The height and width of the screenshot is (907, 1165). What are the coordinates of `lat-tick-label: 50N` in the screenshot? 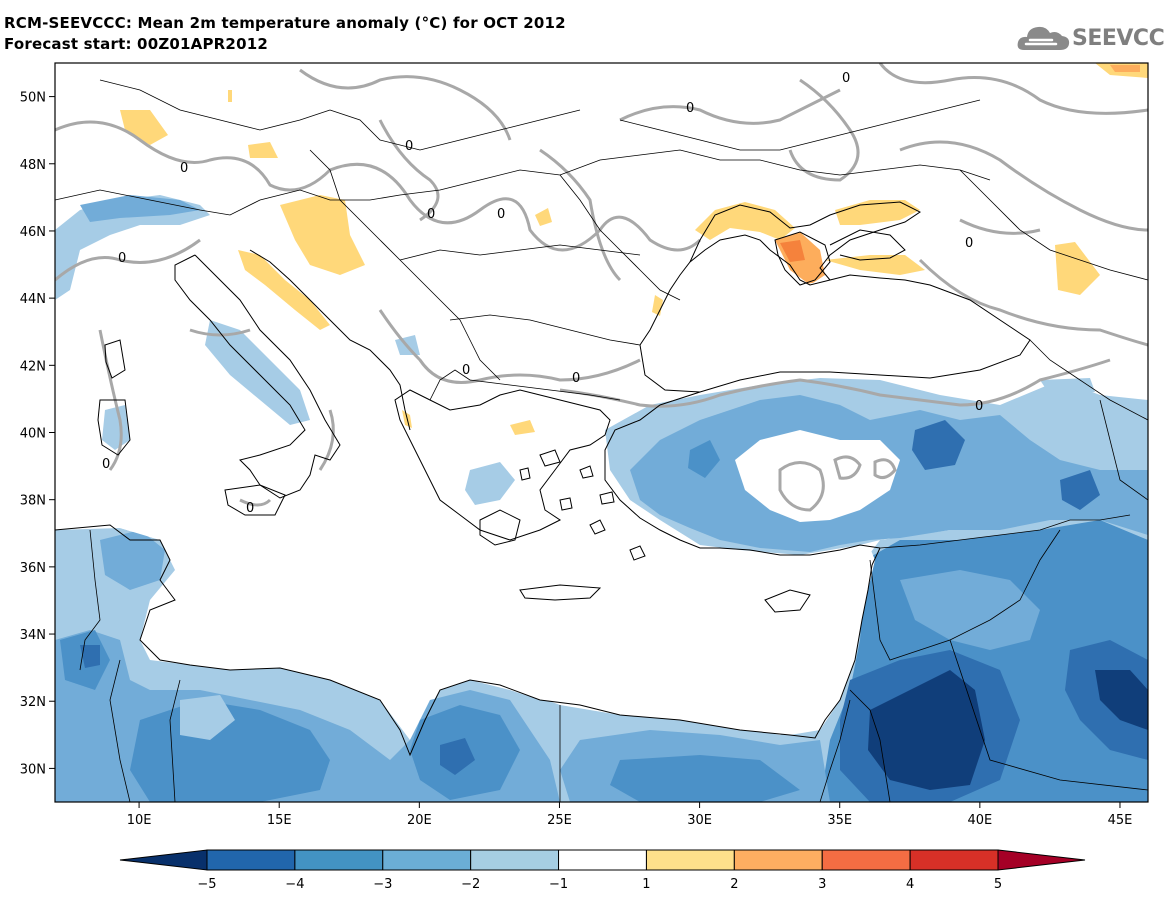 It's located at (33, 98).